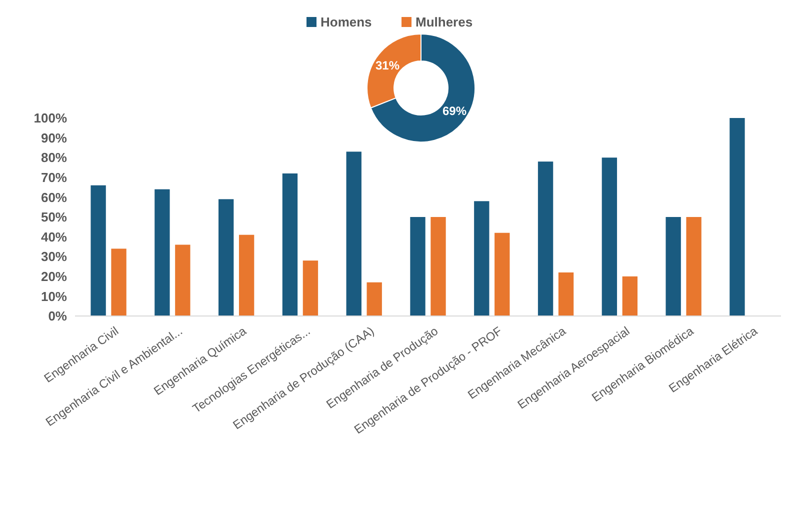 The image size is (793, 521). I want to click on data-label: 31%, so click(387, 65).